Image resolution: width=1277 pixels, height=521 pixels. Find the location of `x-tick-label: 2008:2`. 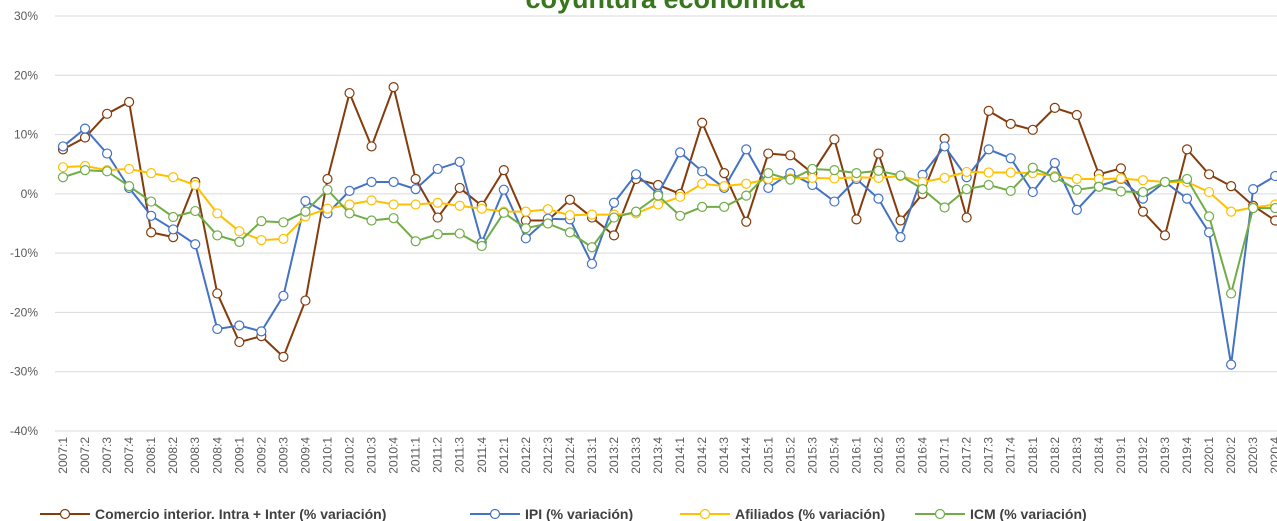

x-tick-label: 2008:2 is located at coordinates (173, 455).